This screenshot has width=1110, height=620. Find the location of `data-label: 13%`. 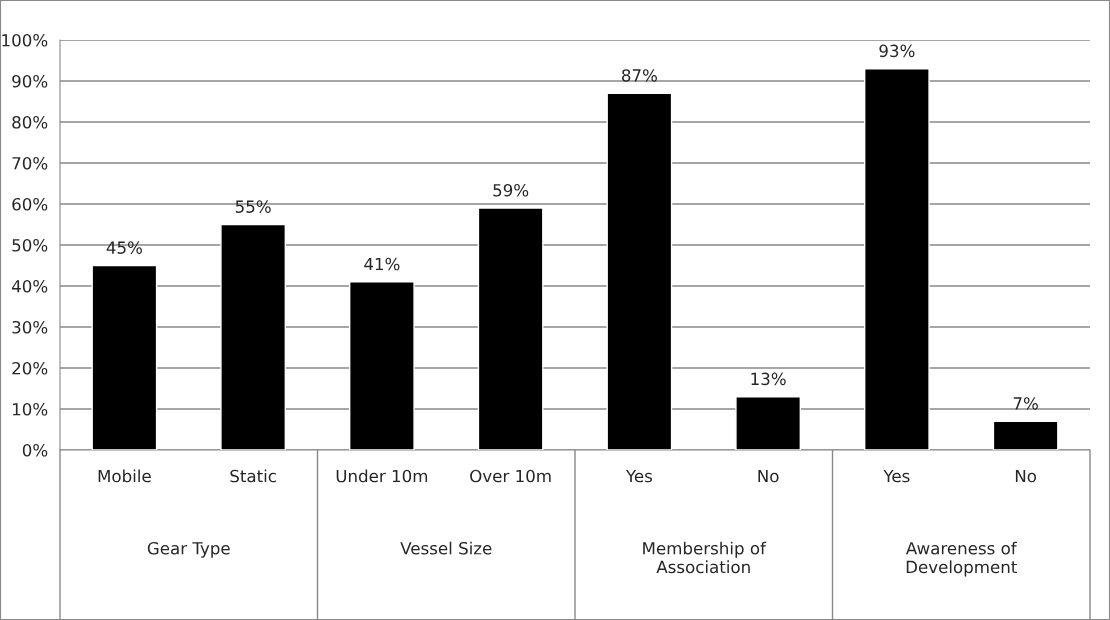

data-label: 13% is located at coordinates (768, 379).